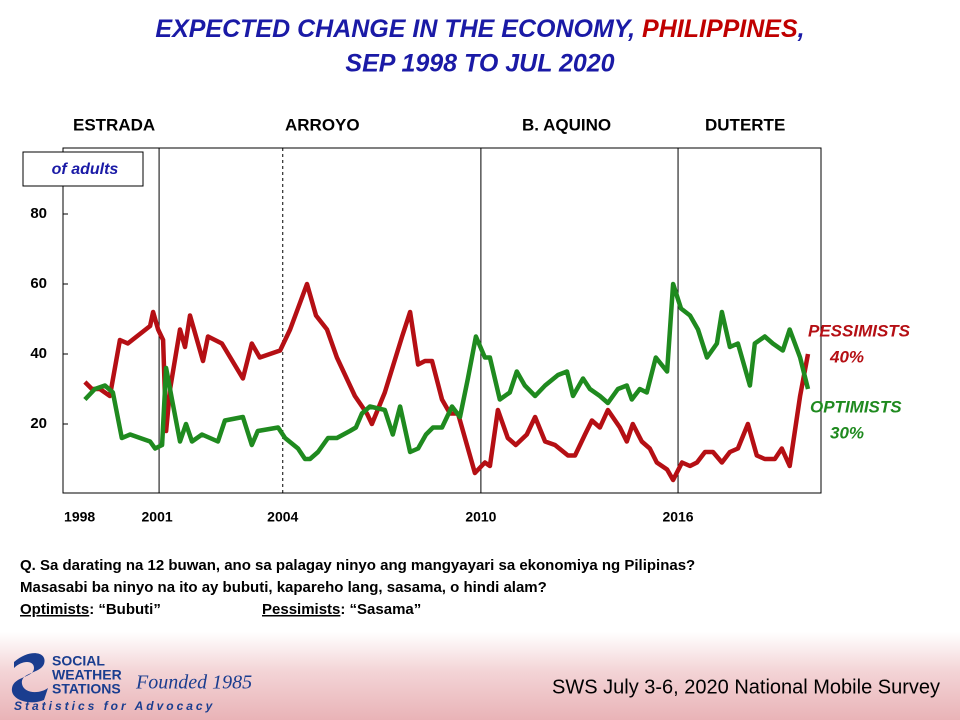 The width and height of the screenshot is (960, 720). What do you see at coordinates (847, 432) in the screenshot?
I see `end-value-label: 30%` at bounding box center [847, 432].